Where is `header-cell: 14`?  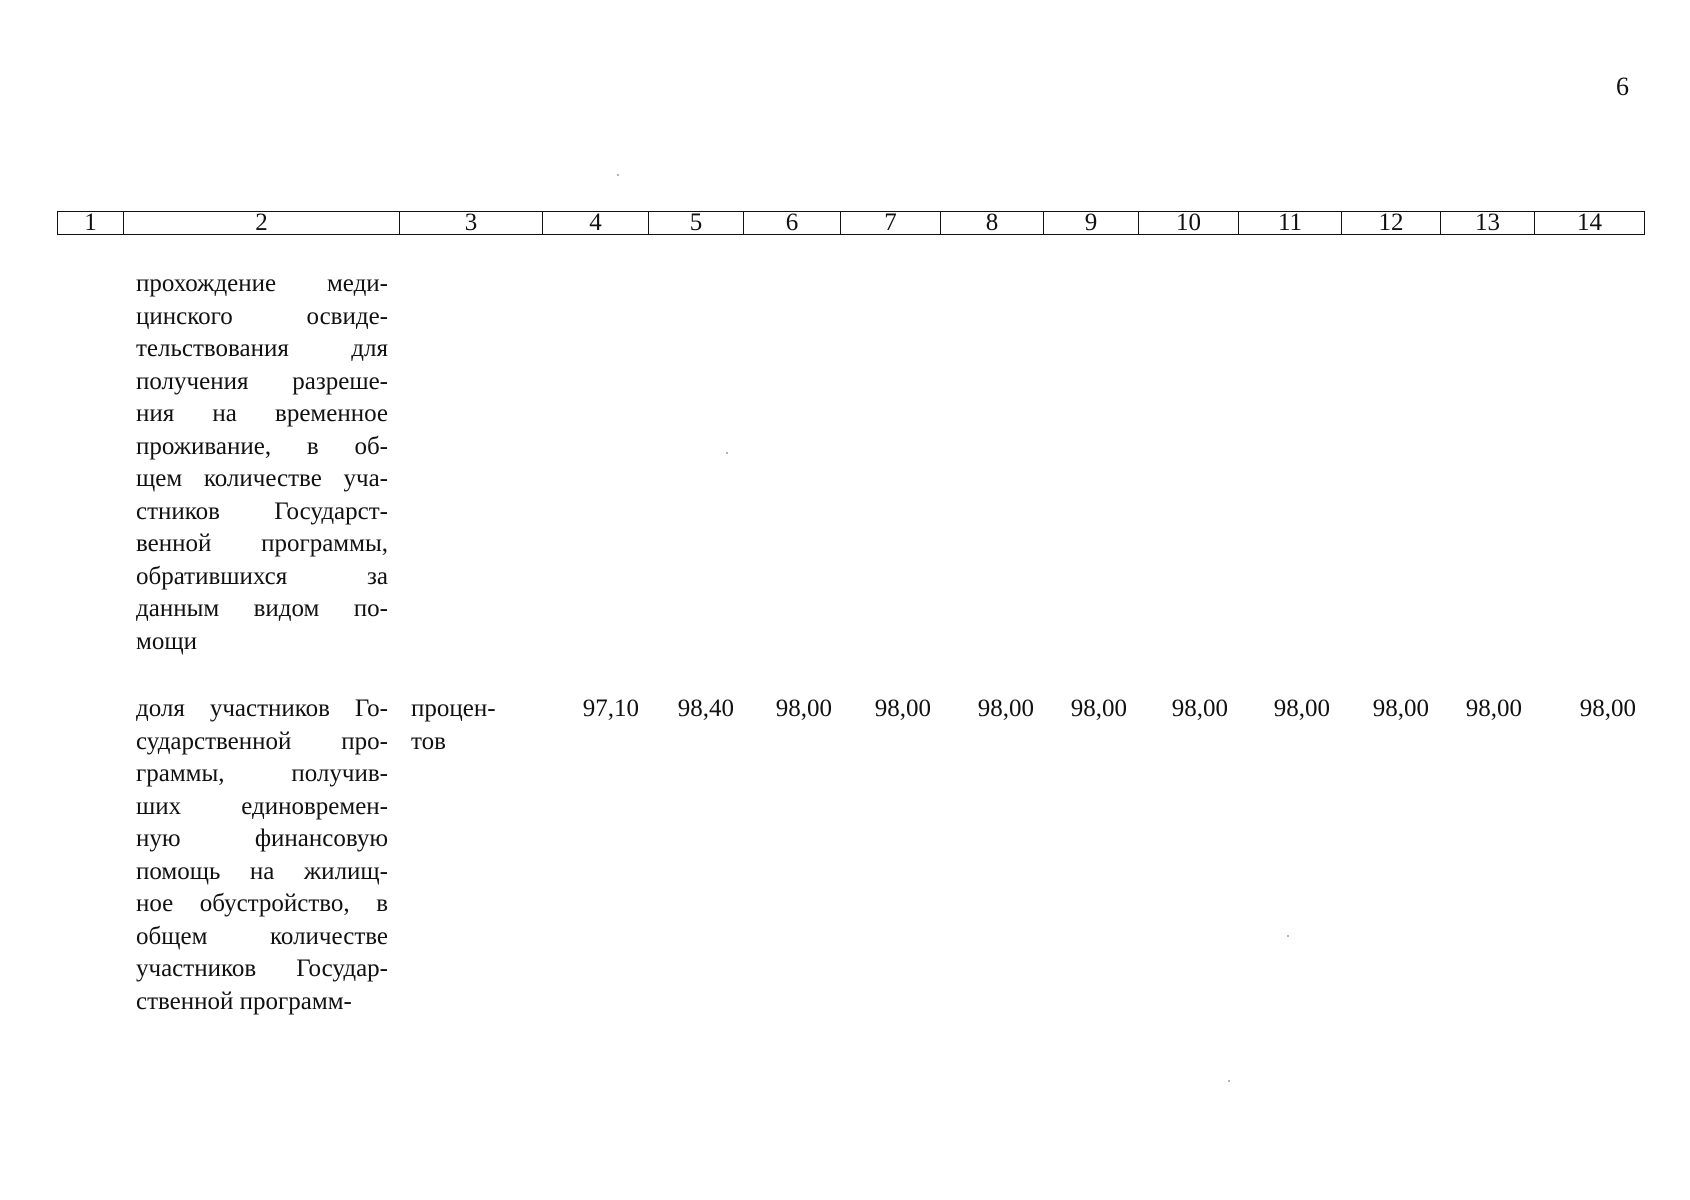
header-cell: 14 is located at coordinates (1589, 223).